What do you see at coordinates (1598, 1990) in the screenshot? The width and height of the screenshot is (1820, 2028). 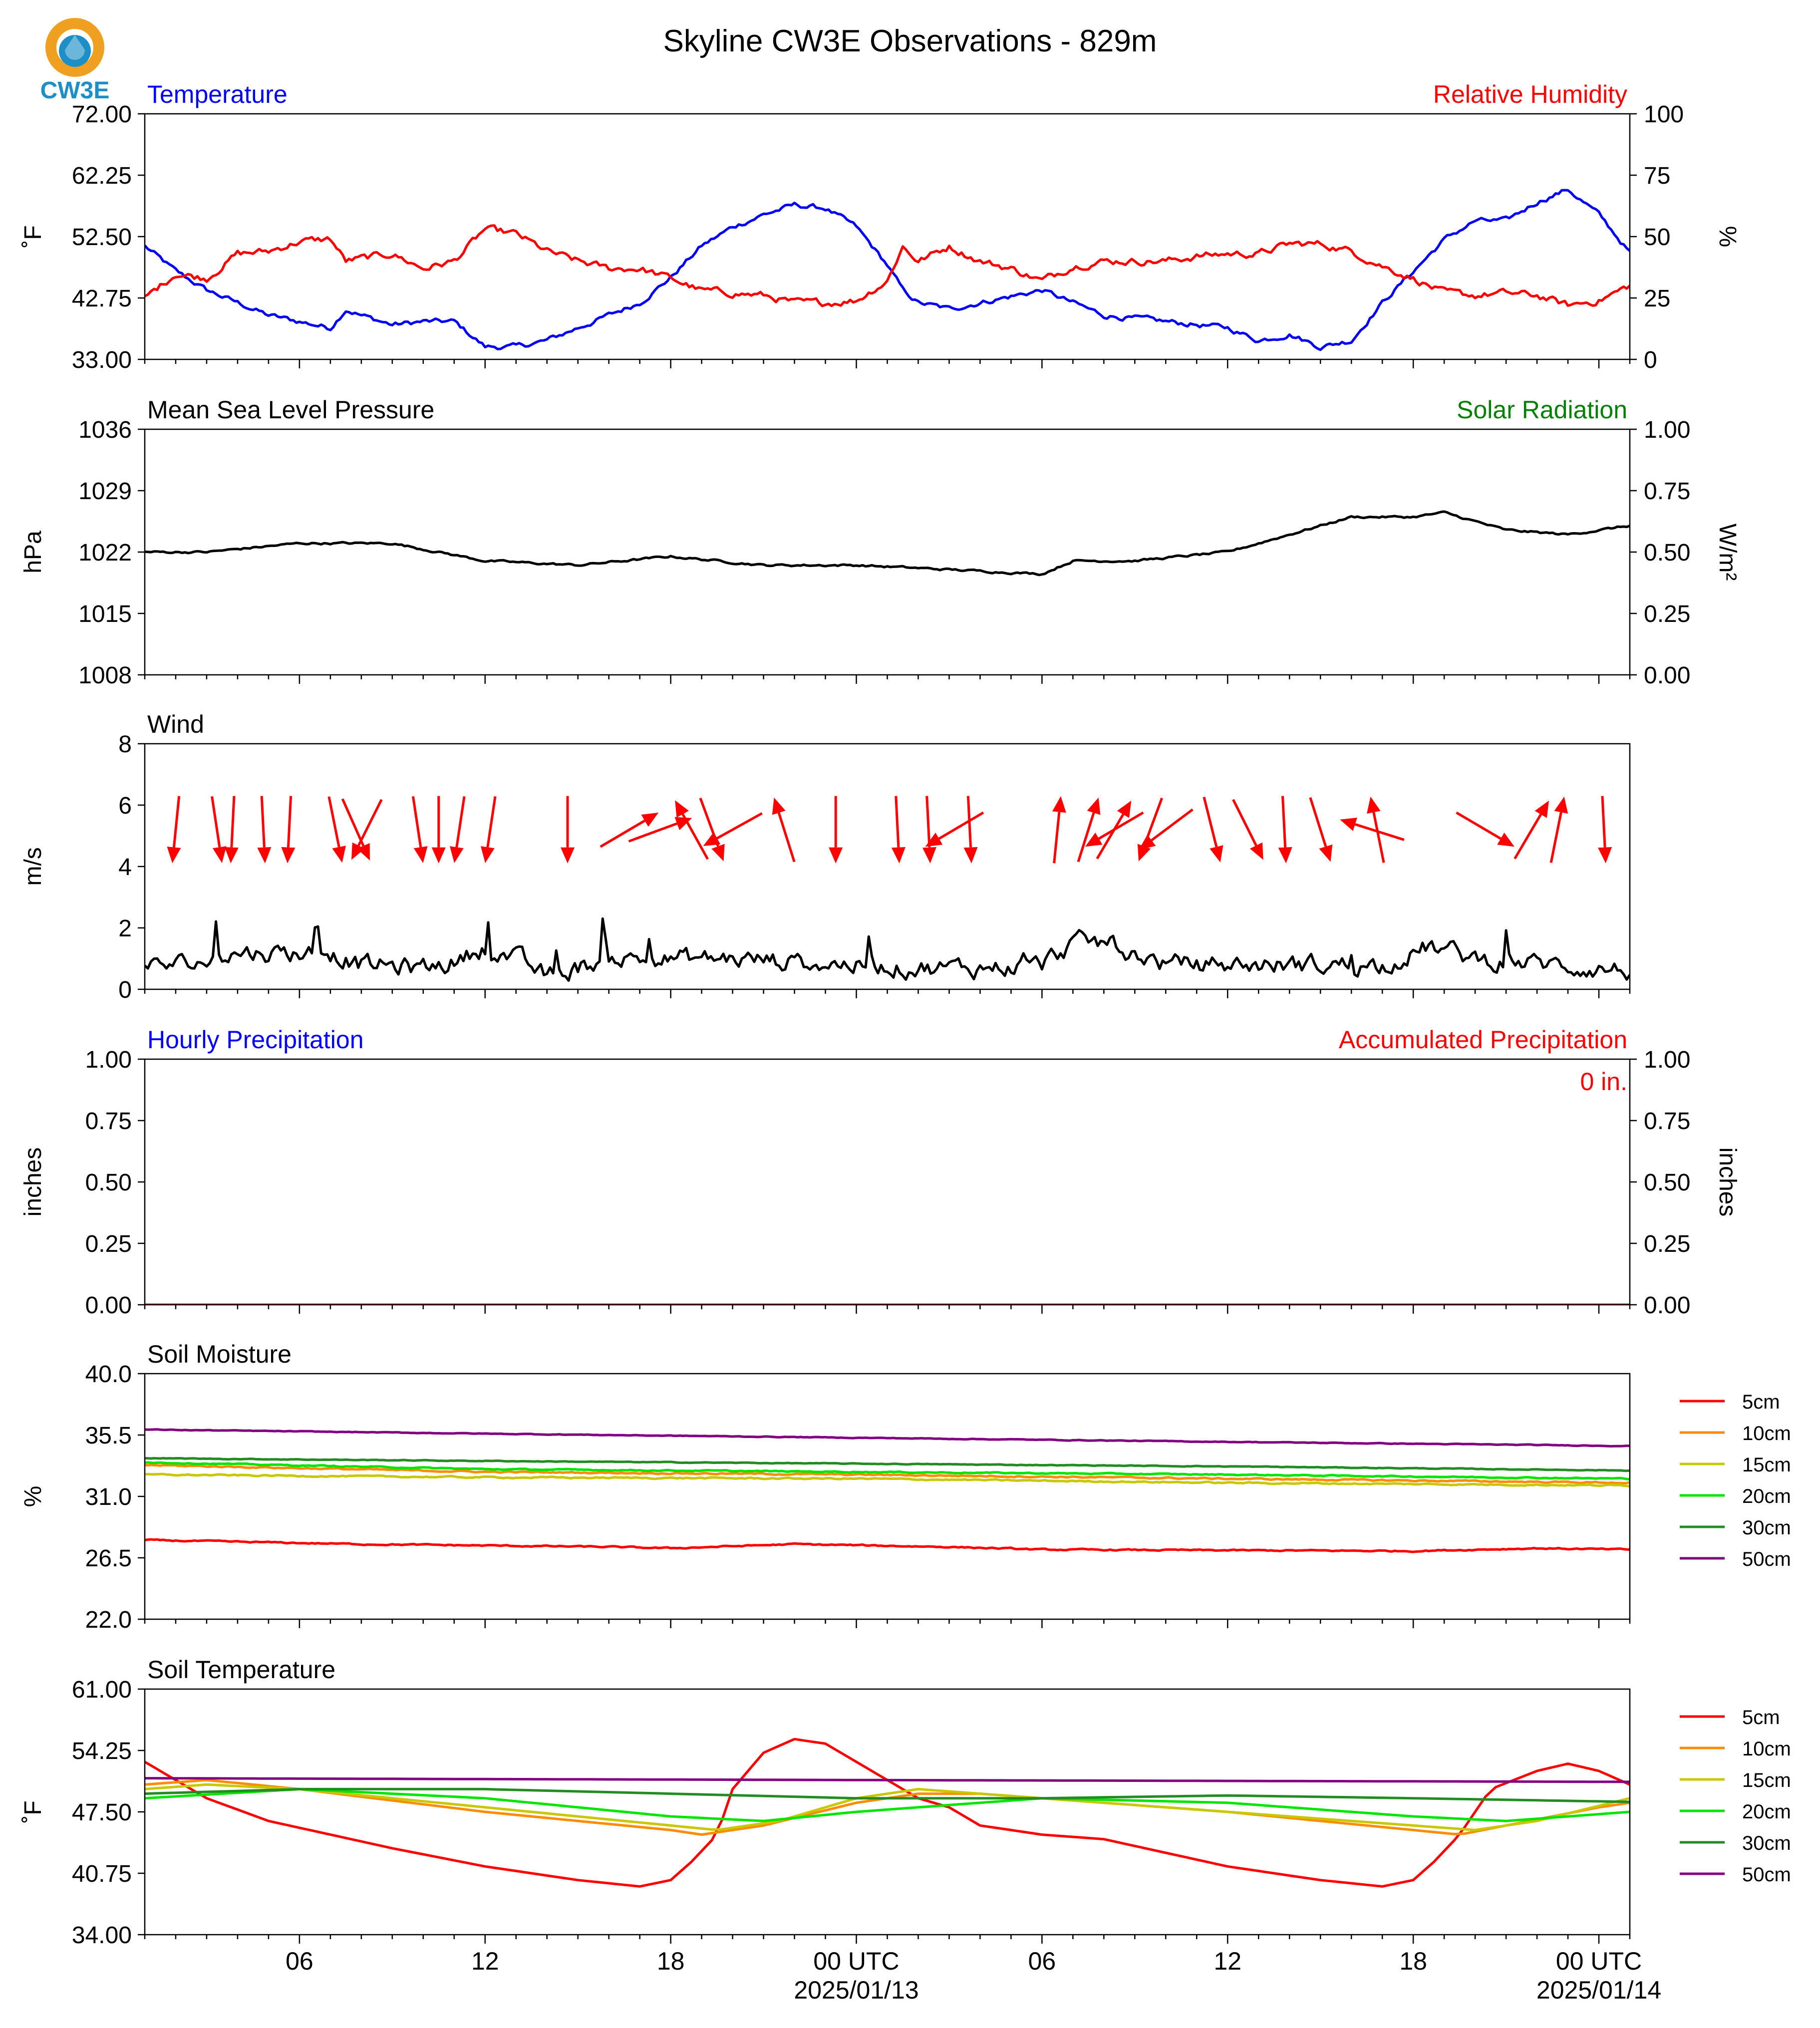 I see `x-date-label: 2025/01/14` at bounding box center [1598, 1990].